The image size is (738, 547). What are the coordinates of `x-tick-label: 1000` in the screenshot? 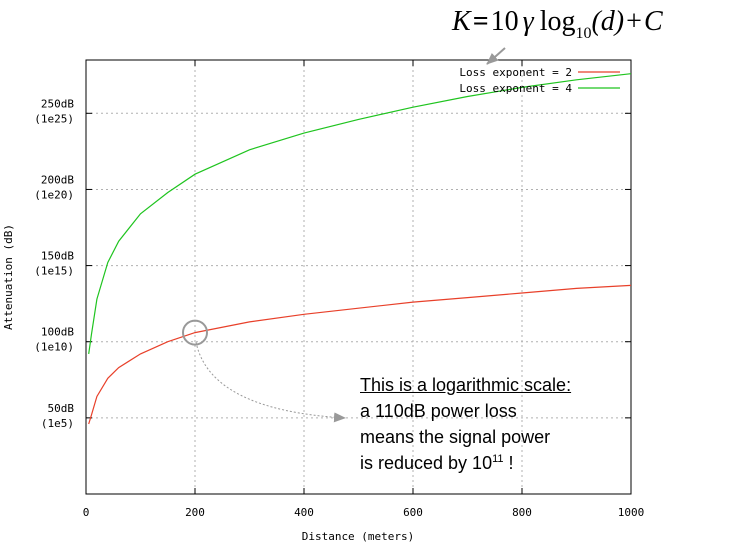 It's located at (631, 512).